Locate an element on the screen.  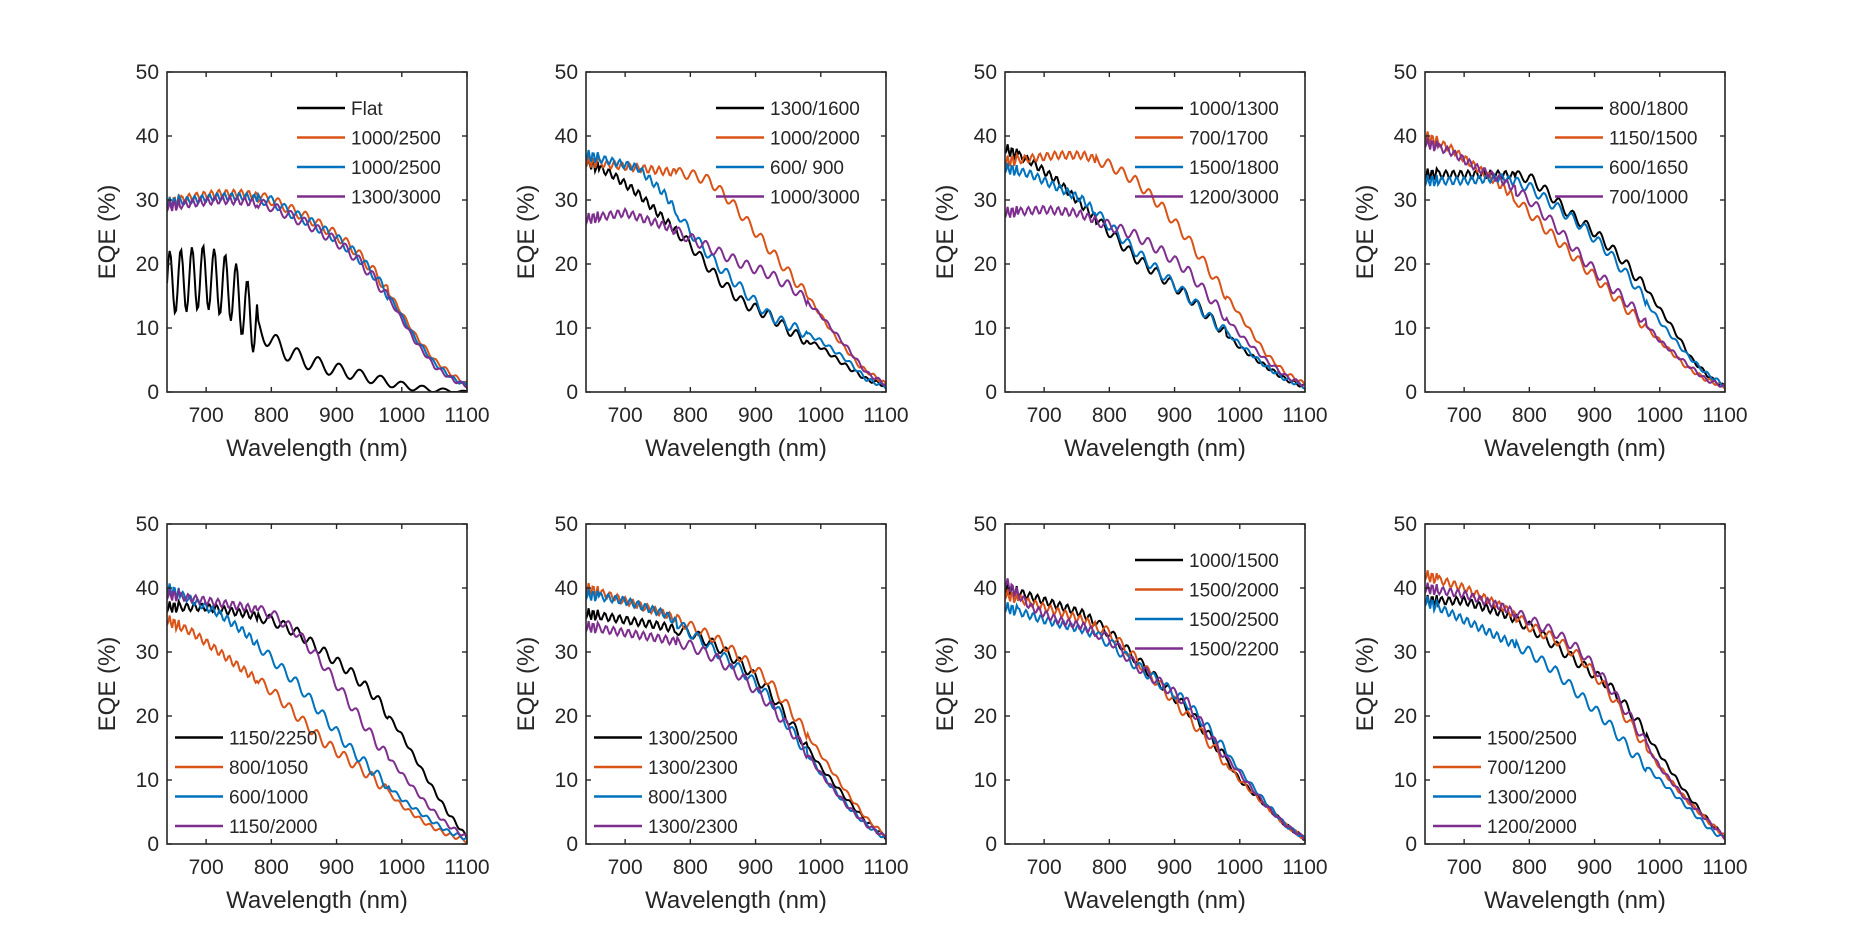
legend: Flat 1000/2500 1000/2500 1300/3000 is located at coordinates (369, 154).